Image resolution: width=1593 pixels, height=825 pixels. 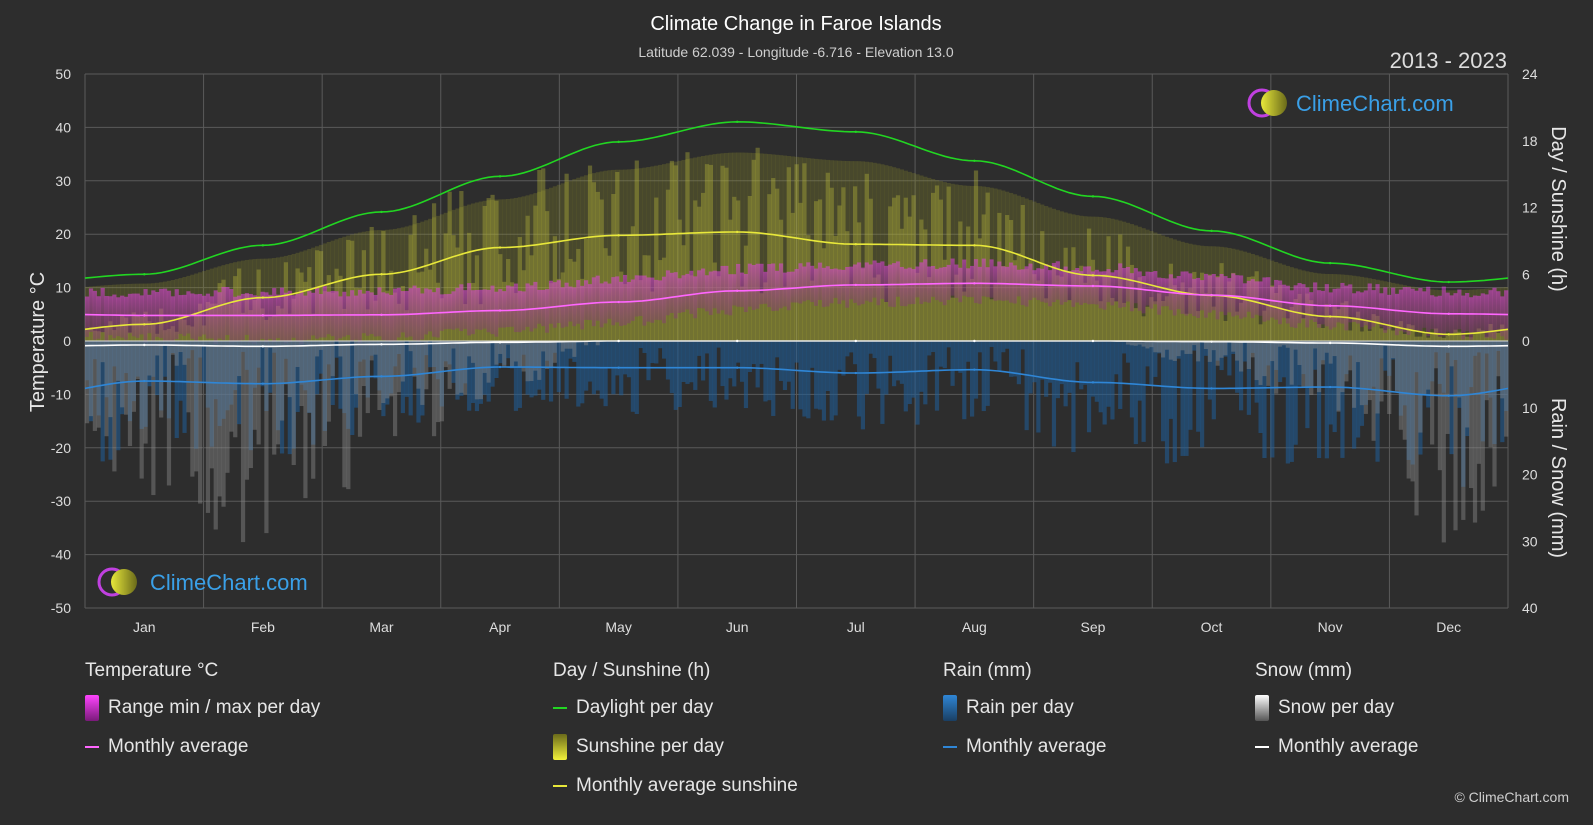 I want to click on y-tick-label-left: 30, so click(x=63, y=181).